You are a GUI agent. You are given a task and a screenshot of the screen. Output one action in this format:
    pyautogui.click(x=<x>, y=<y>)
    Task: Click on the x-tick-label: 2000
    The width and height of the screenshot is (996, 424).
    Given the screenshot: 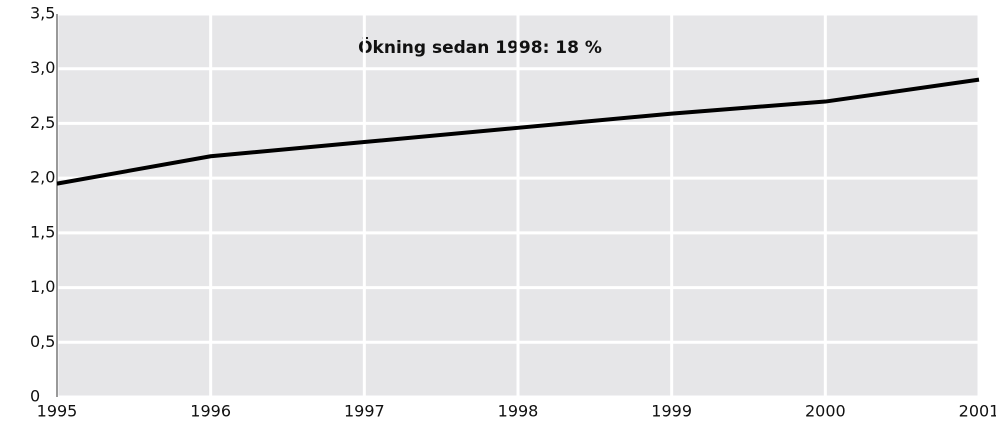 What is the action you would take?
    pyautogui.click(x=825, y=411)
    